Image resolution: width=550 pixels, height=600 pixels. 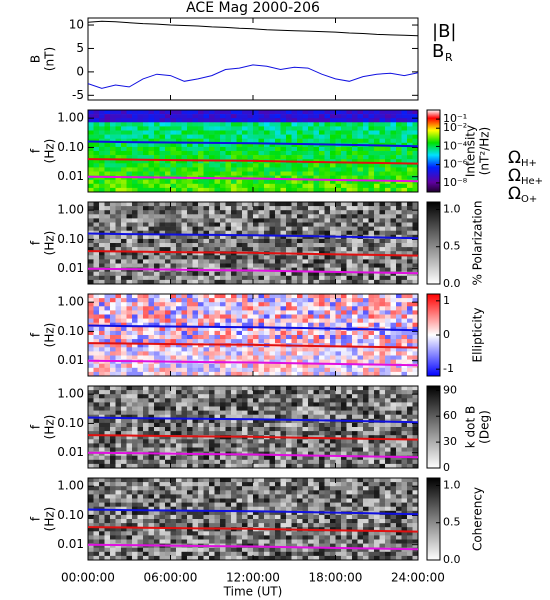 What do you see at coordinates (444, 31) in the screenshot?
I see `legend-label: |B|` at bounding box center [444, 31].